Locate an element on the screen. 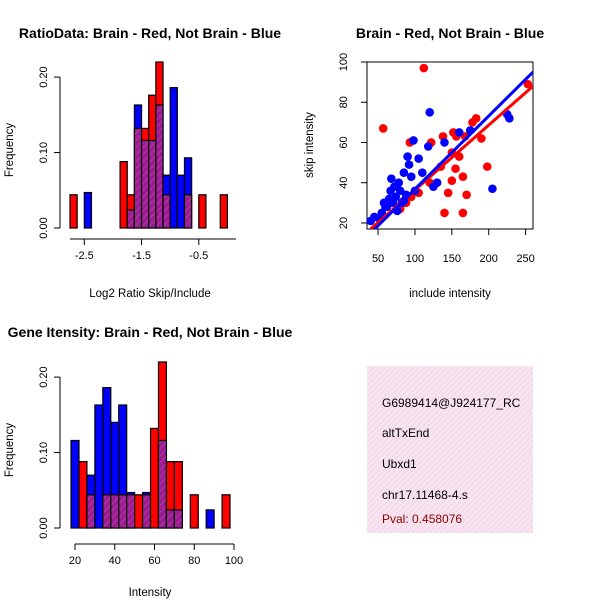 This screenshot has width=600, height=600. x-tick-label: 150 is located at coordinates (452, 259).